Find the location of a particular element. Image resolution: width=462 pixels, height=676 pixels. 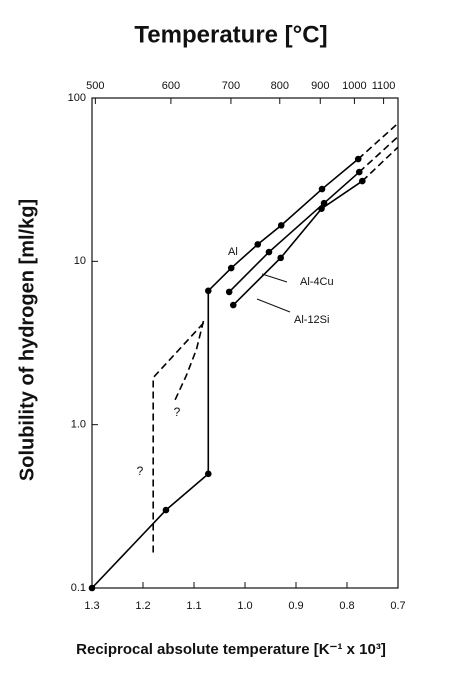

y-tick-label: 10 is located at coordinates (80, 261).